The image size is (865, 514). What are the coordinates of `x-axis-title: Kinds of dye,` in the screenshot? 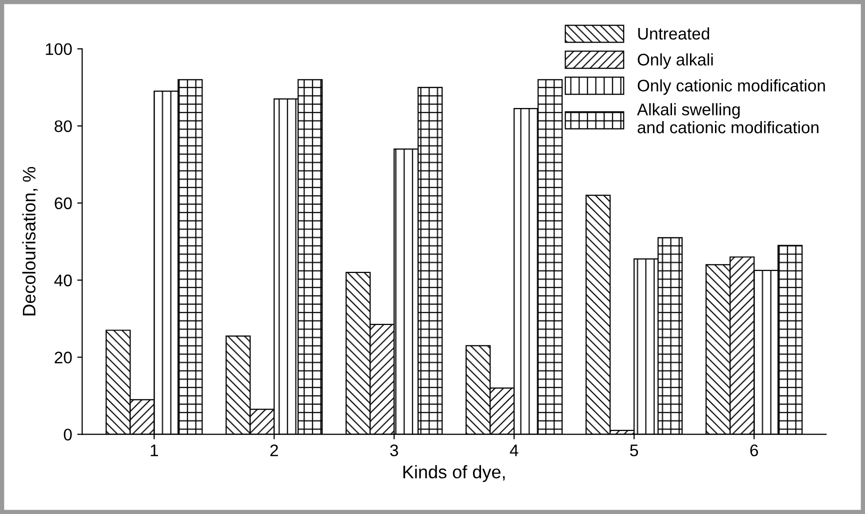 It's located at (454, 473).